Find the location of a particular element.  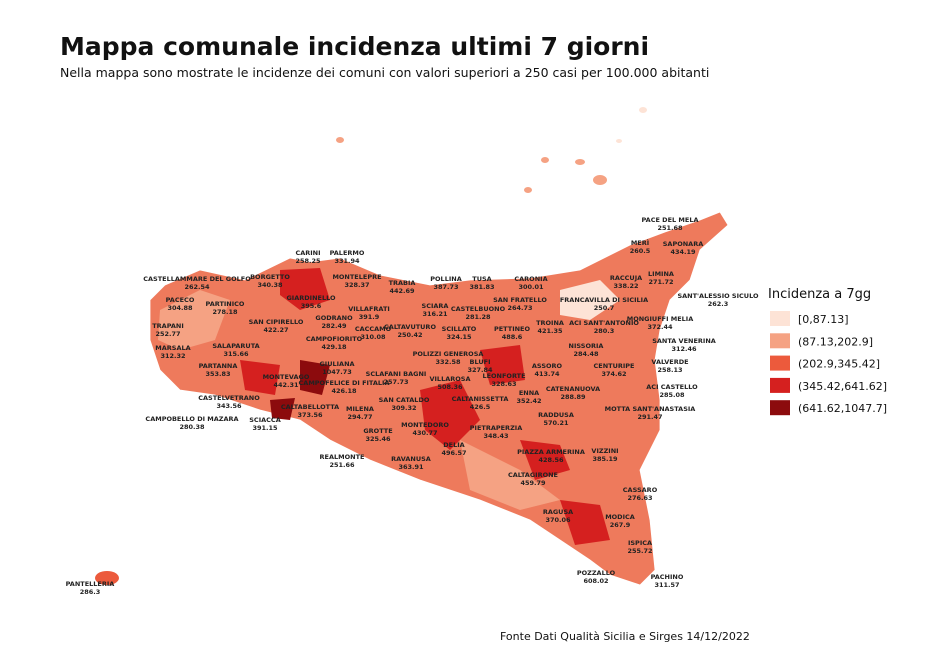

comune-value: 260.5 is located at coordinates (640, 251).